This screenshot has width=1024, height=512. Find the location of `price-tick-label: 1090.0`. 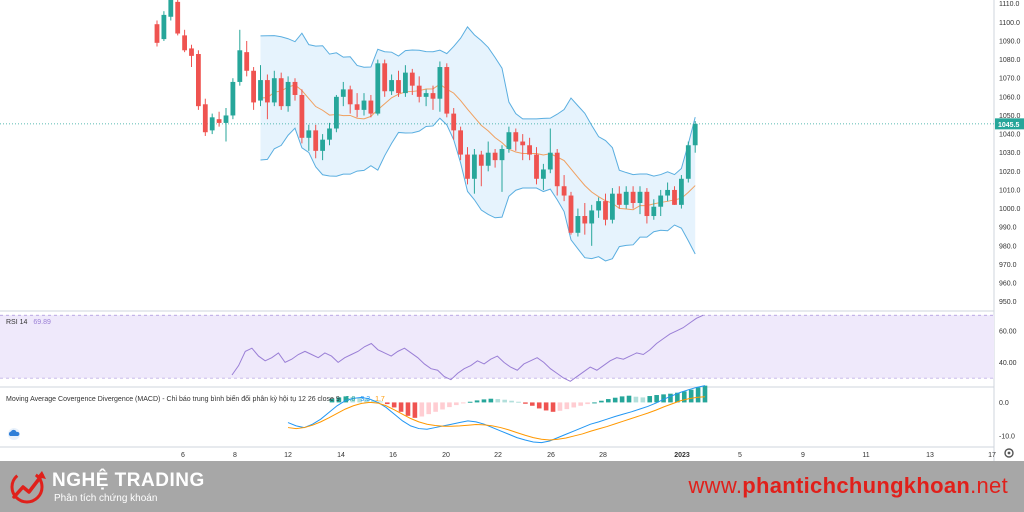

price-tick-label: 1090.0 is located at coordinates (1010, 41).